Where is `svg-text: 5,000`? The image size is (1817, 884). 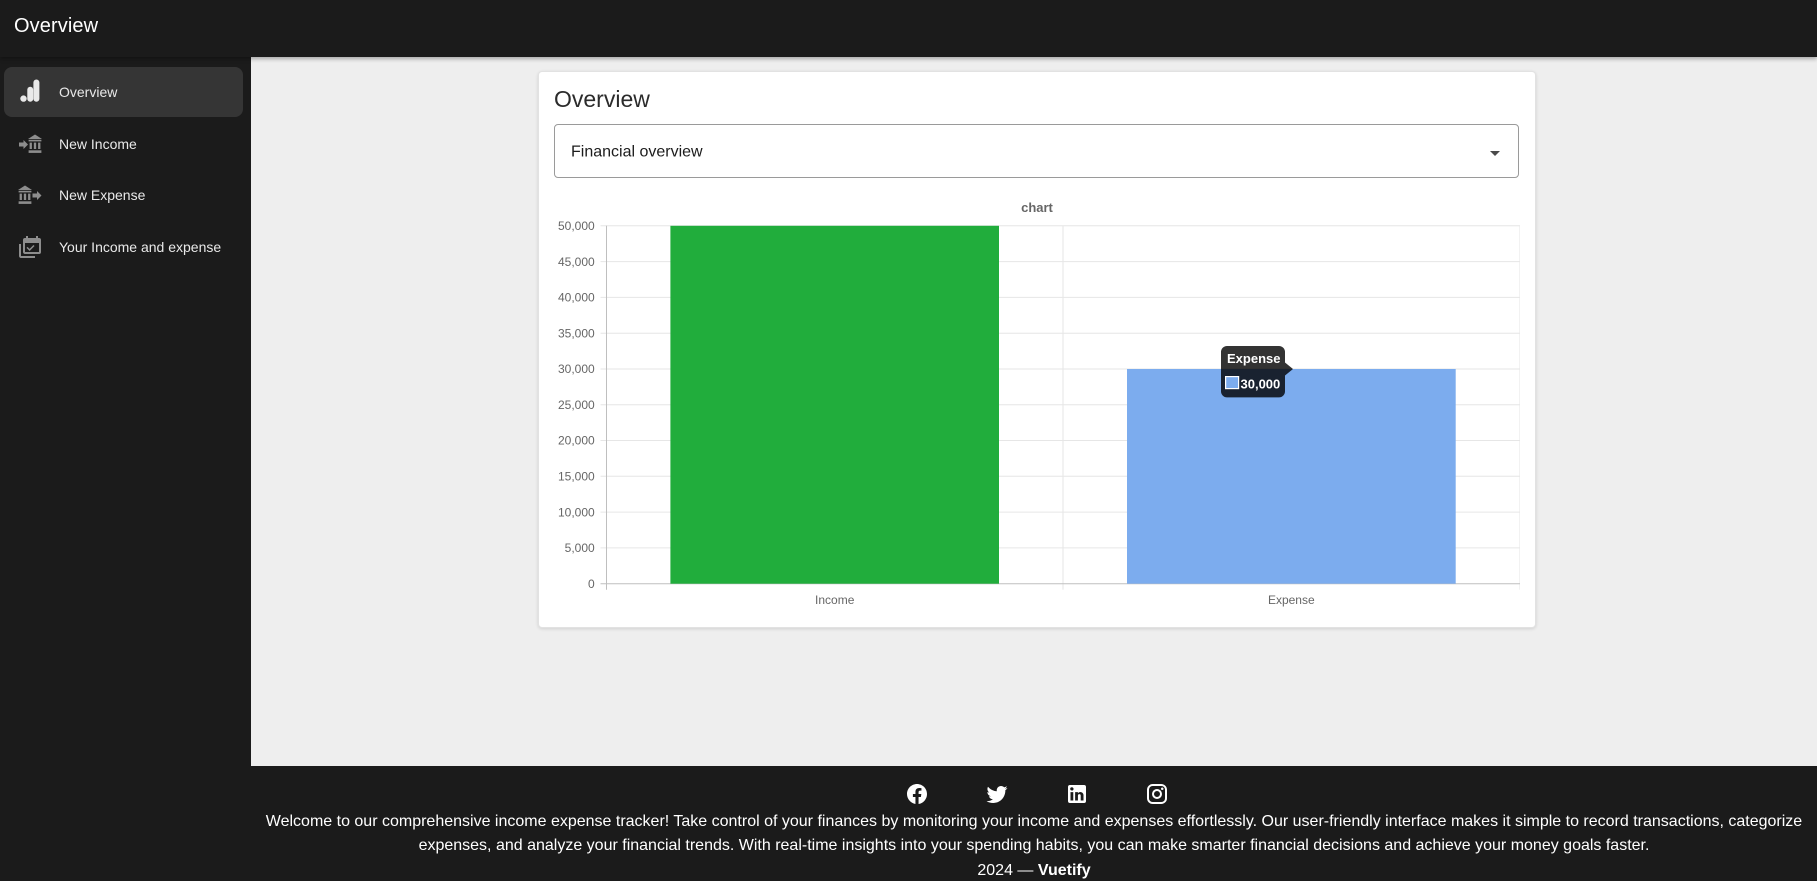 svg-text: 5,000 is located at coordinates (580, 548).